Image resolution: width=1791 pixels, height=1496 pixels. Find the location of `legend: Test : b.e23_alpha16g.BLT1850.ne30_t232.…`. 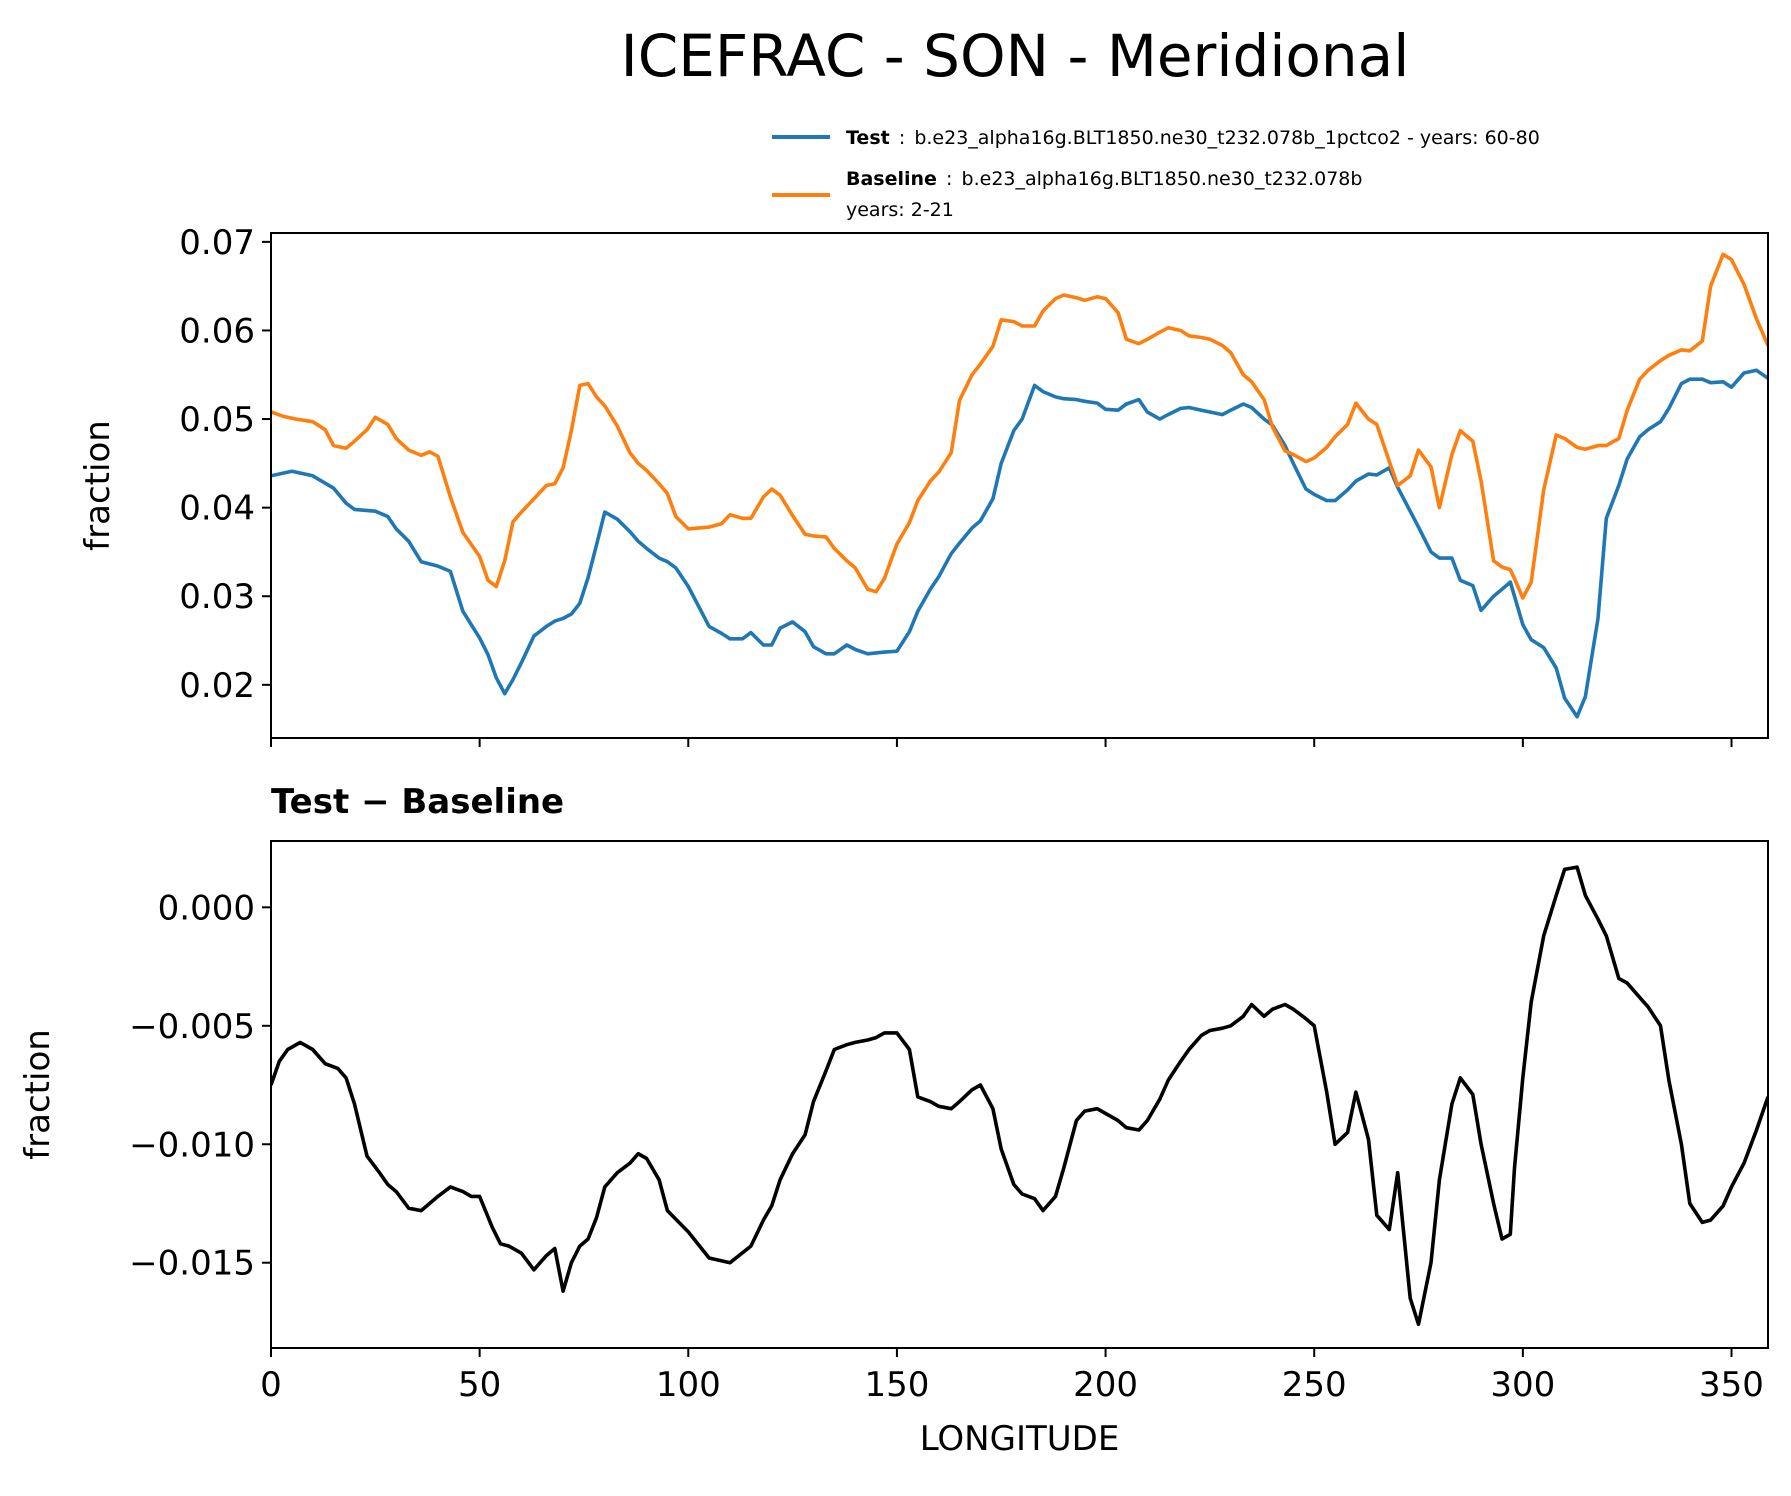

legend: Test : b.e23_alpha16g.BLT1850.ne30_t232.… is located at coordinates (1156, 174).